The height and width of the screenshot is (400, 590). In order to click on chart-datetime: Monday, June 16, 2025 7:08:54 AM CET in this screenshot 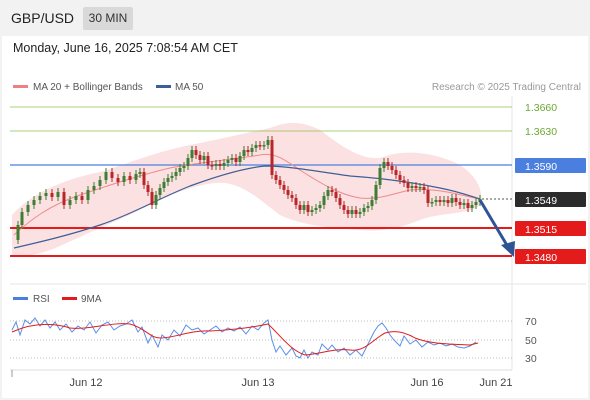, I will do `click(125, 48)`.